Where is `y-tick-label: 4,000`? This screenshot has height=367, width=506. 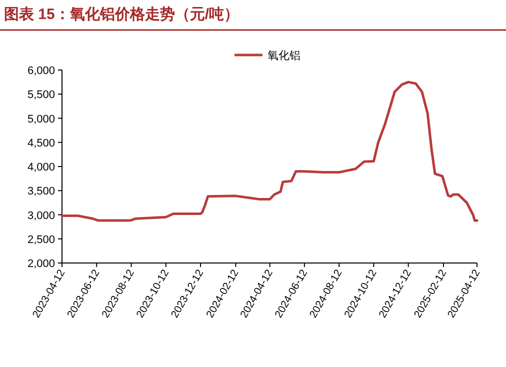
y-tick-label: 4,000 is located at coordinates (41, 168).